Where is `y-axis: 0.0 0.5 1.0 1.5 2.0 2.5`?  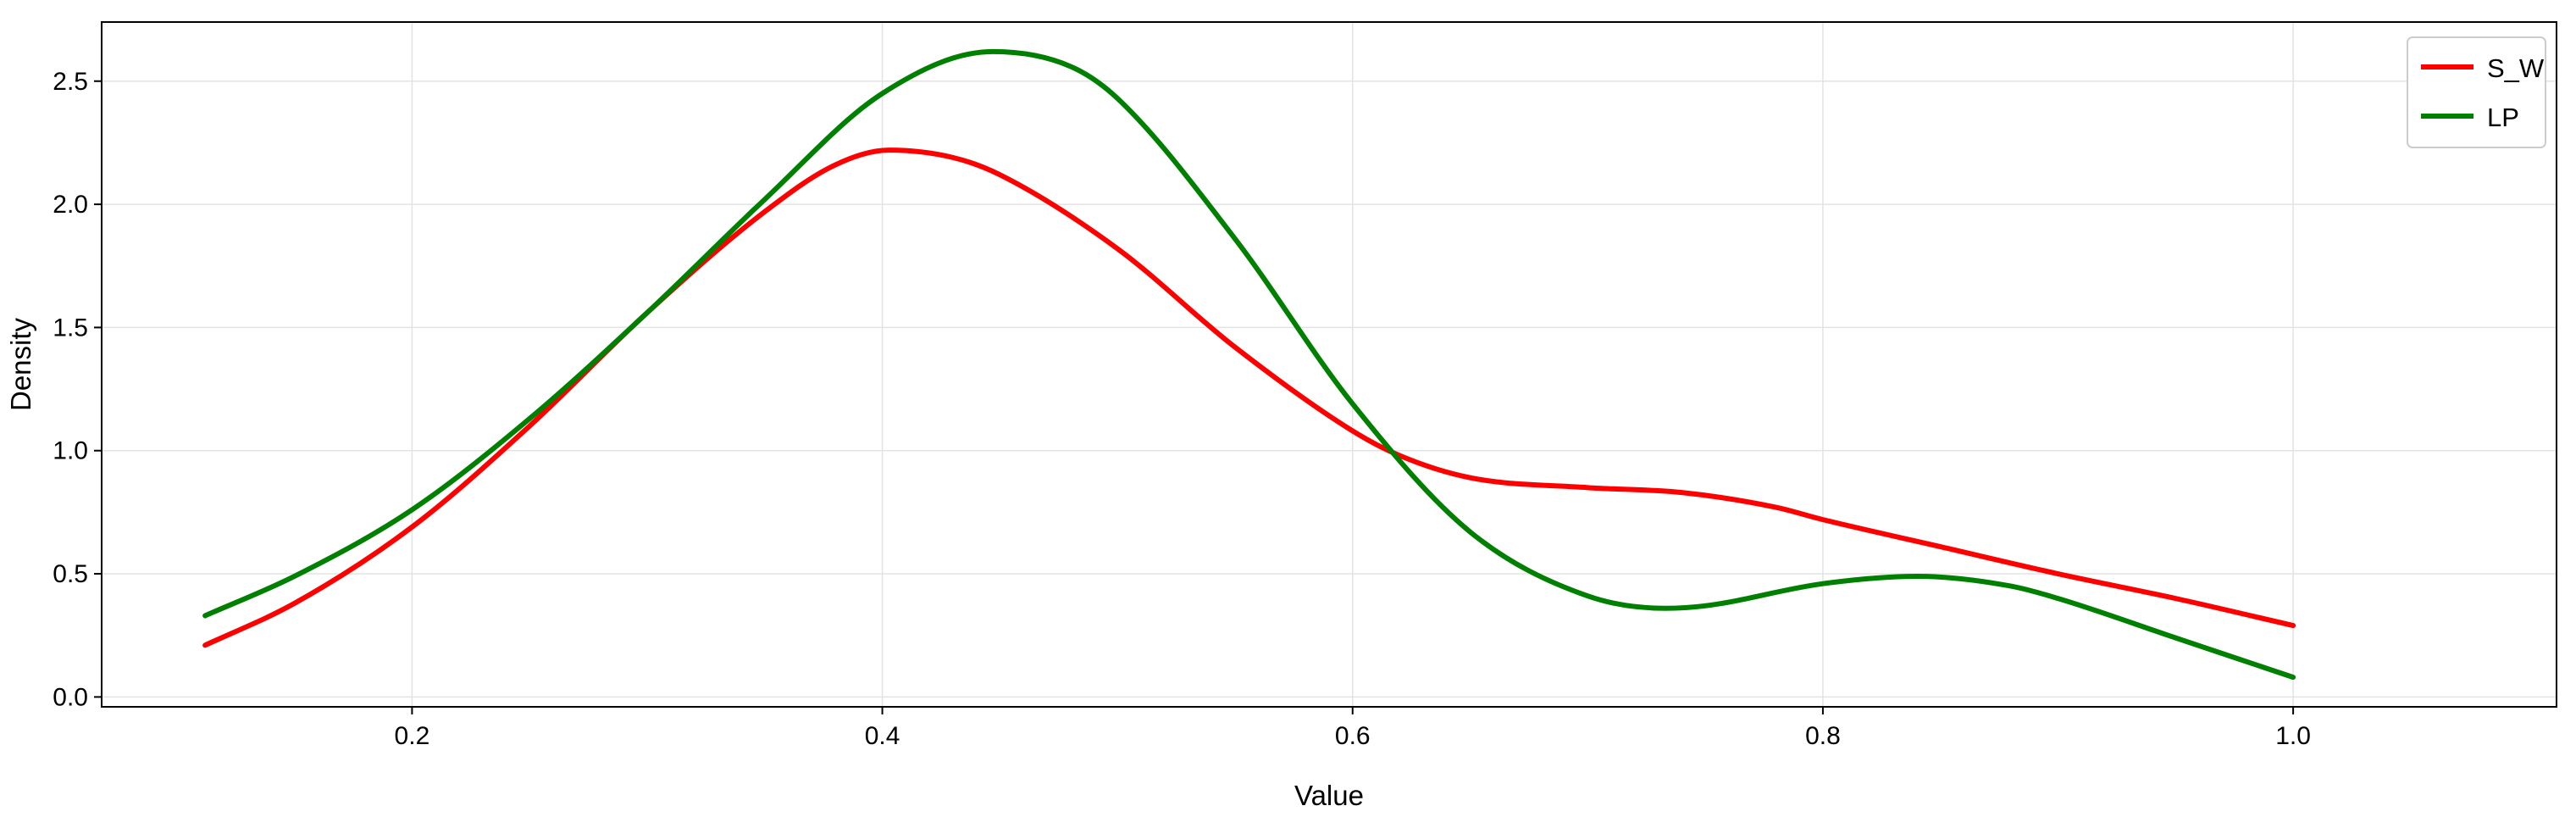 y-axis: 0.0 0.5 1.0 1.5 2.0 2.5 is located at coordinates (77, 389).